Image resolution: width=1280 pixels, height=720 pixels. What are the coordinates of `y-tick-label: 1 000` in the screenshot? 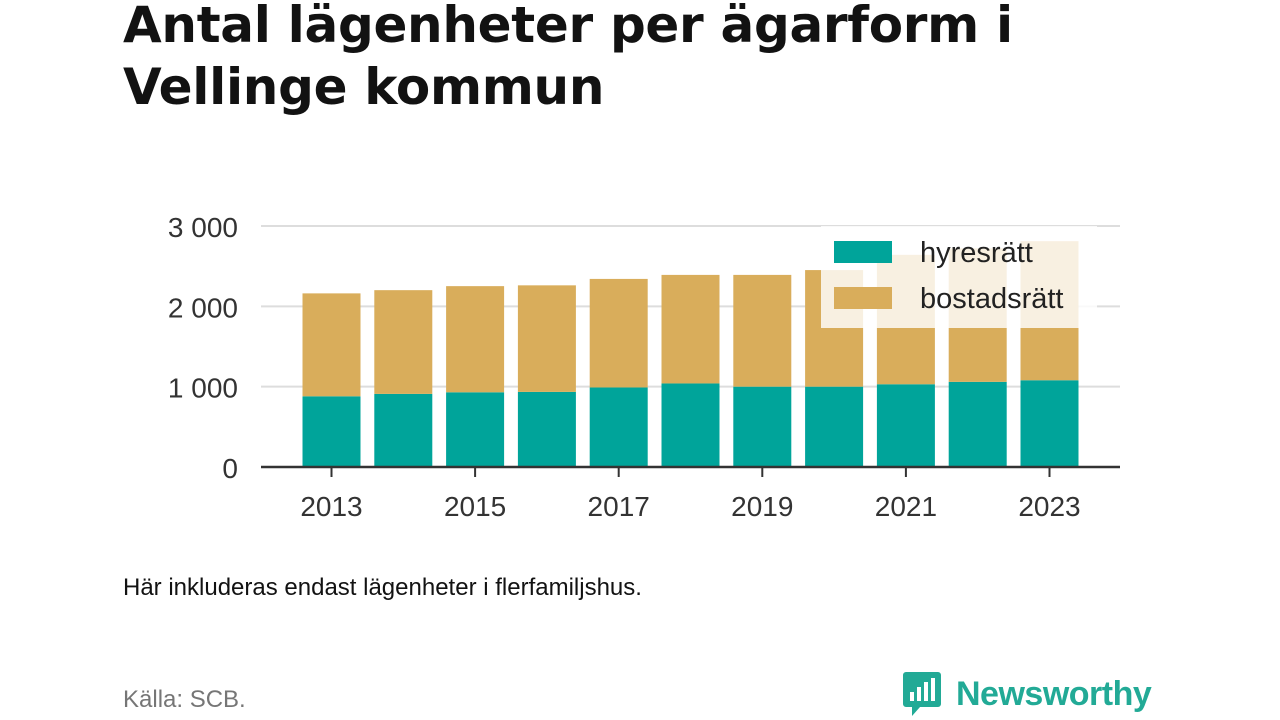 It's located at (203, 388).